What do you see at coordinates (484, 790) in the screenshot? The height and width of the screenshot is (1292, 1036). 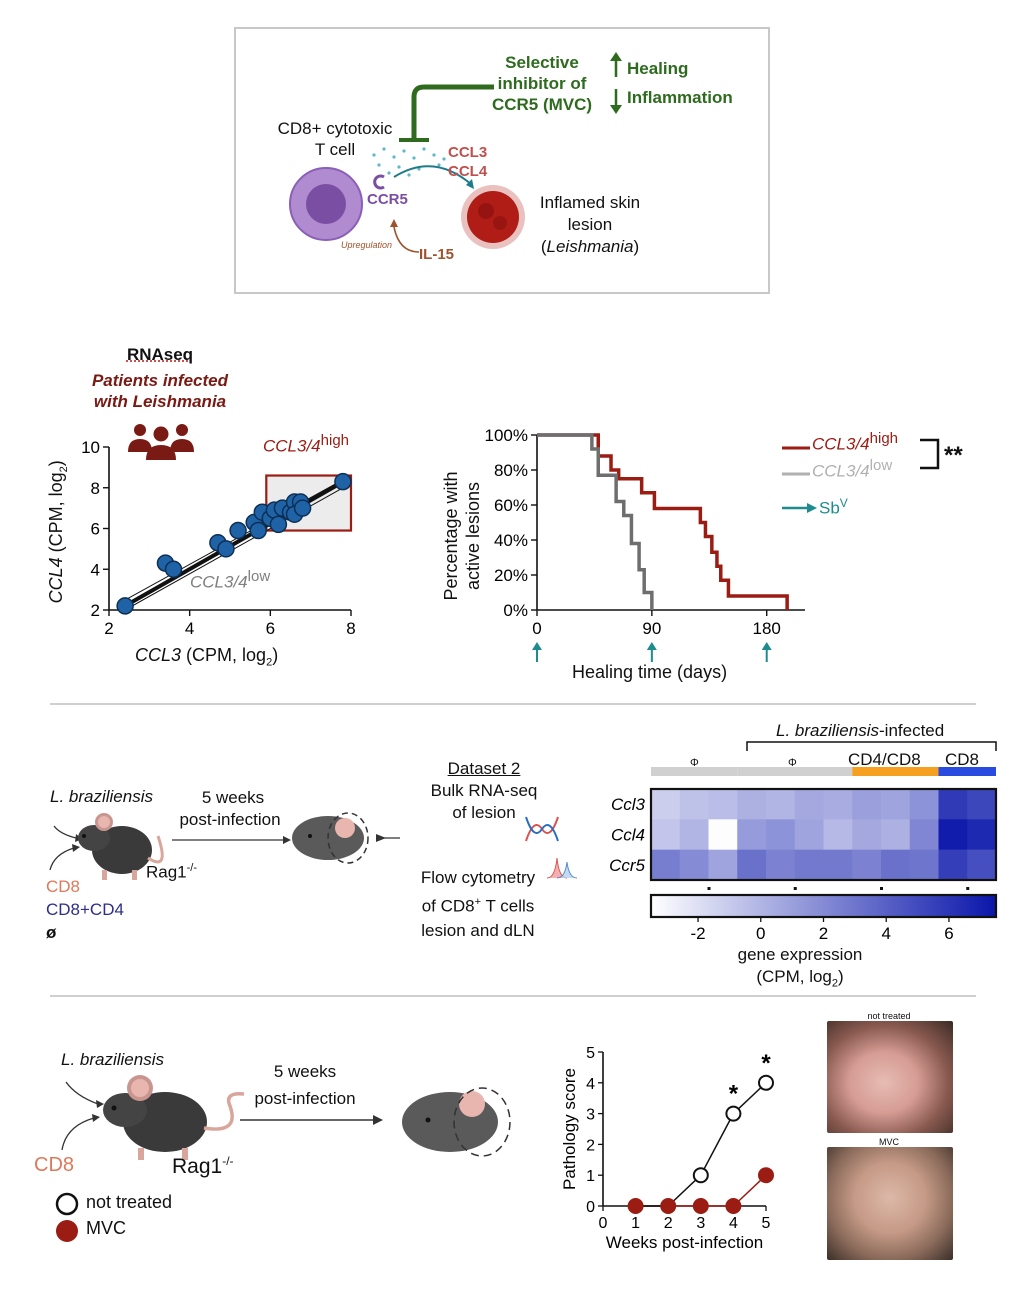 I see `dataset-description: Dataset 2 Bulk RNA-seq of lesion` at bounding box center [484, 790].